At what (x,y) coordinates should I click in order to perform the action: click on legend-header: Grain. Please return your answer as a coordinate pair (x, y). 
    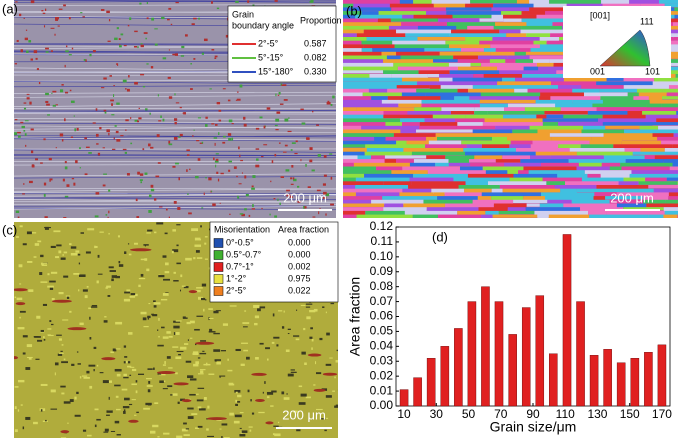
    Looking at the image, I should click on (243, 14).